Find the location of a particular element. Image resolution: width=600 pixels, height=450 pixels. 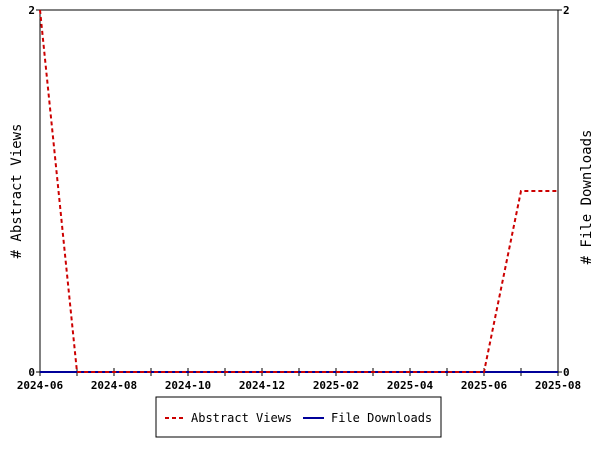

legend-box is located at coordinates (298, 417).